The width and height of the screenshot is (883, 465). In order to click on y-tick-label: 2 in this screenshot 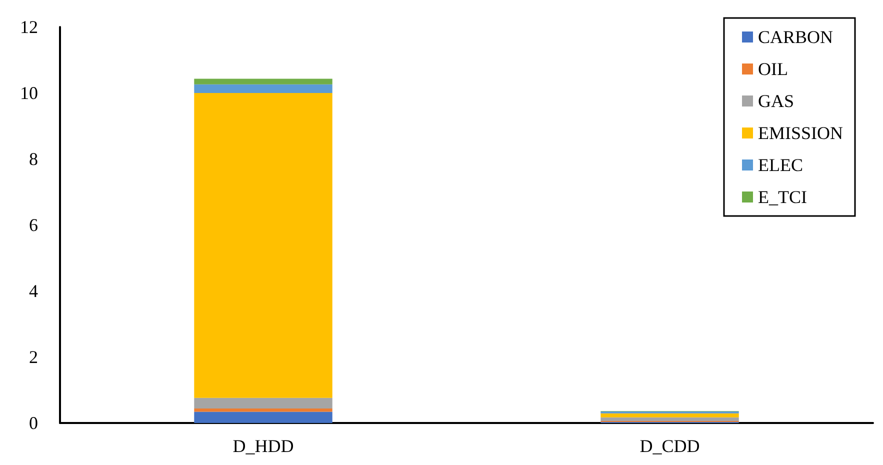, I will do `click(33, 357)`.